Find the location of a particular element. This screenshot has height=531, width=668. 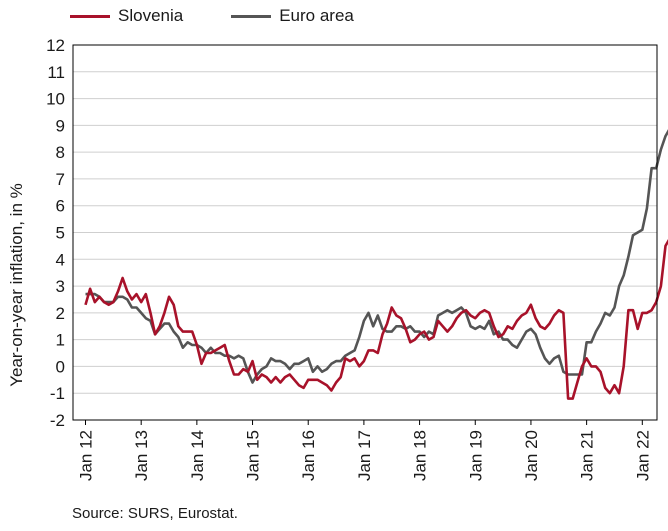

y-tick-label: 11 is located at coordinates (56, 72).